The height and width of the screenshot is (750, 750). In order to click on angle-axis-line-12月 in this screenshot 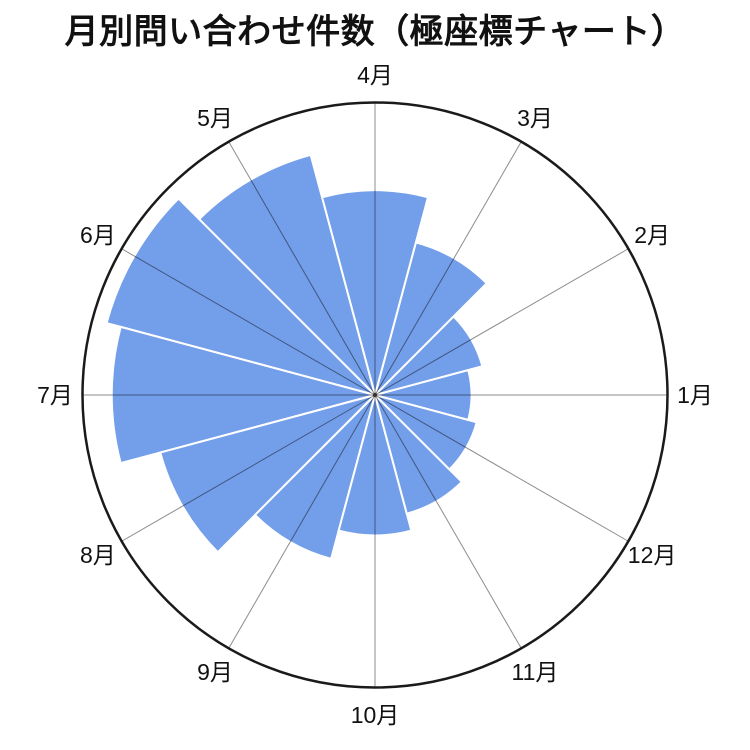, I will do `click(501, 468)`.